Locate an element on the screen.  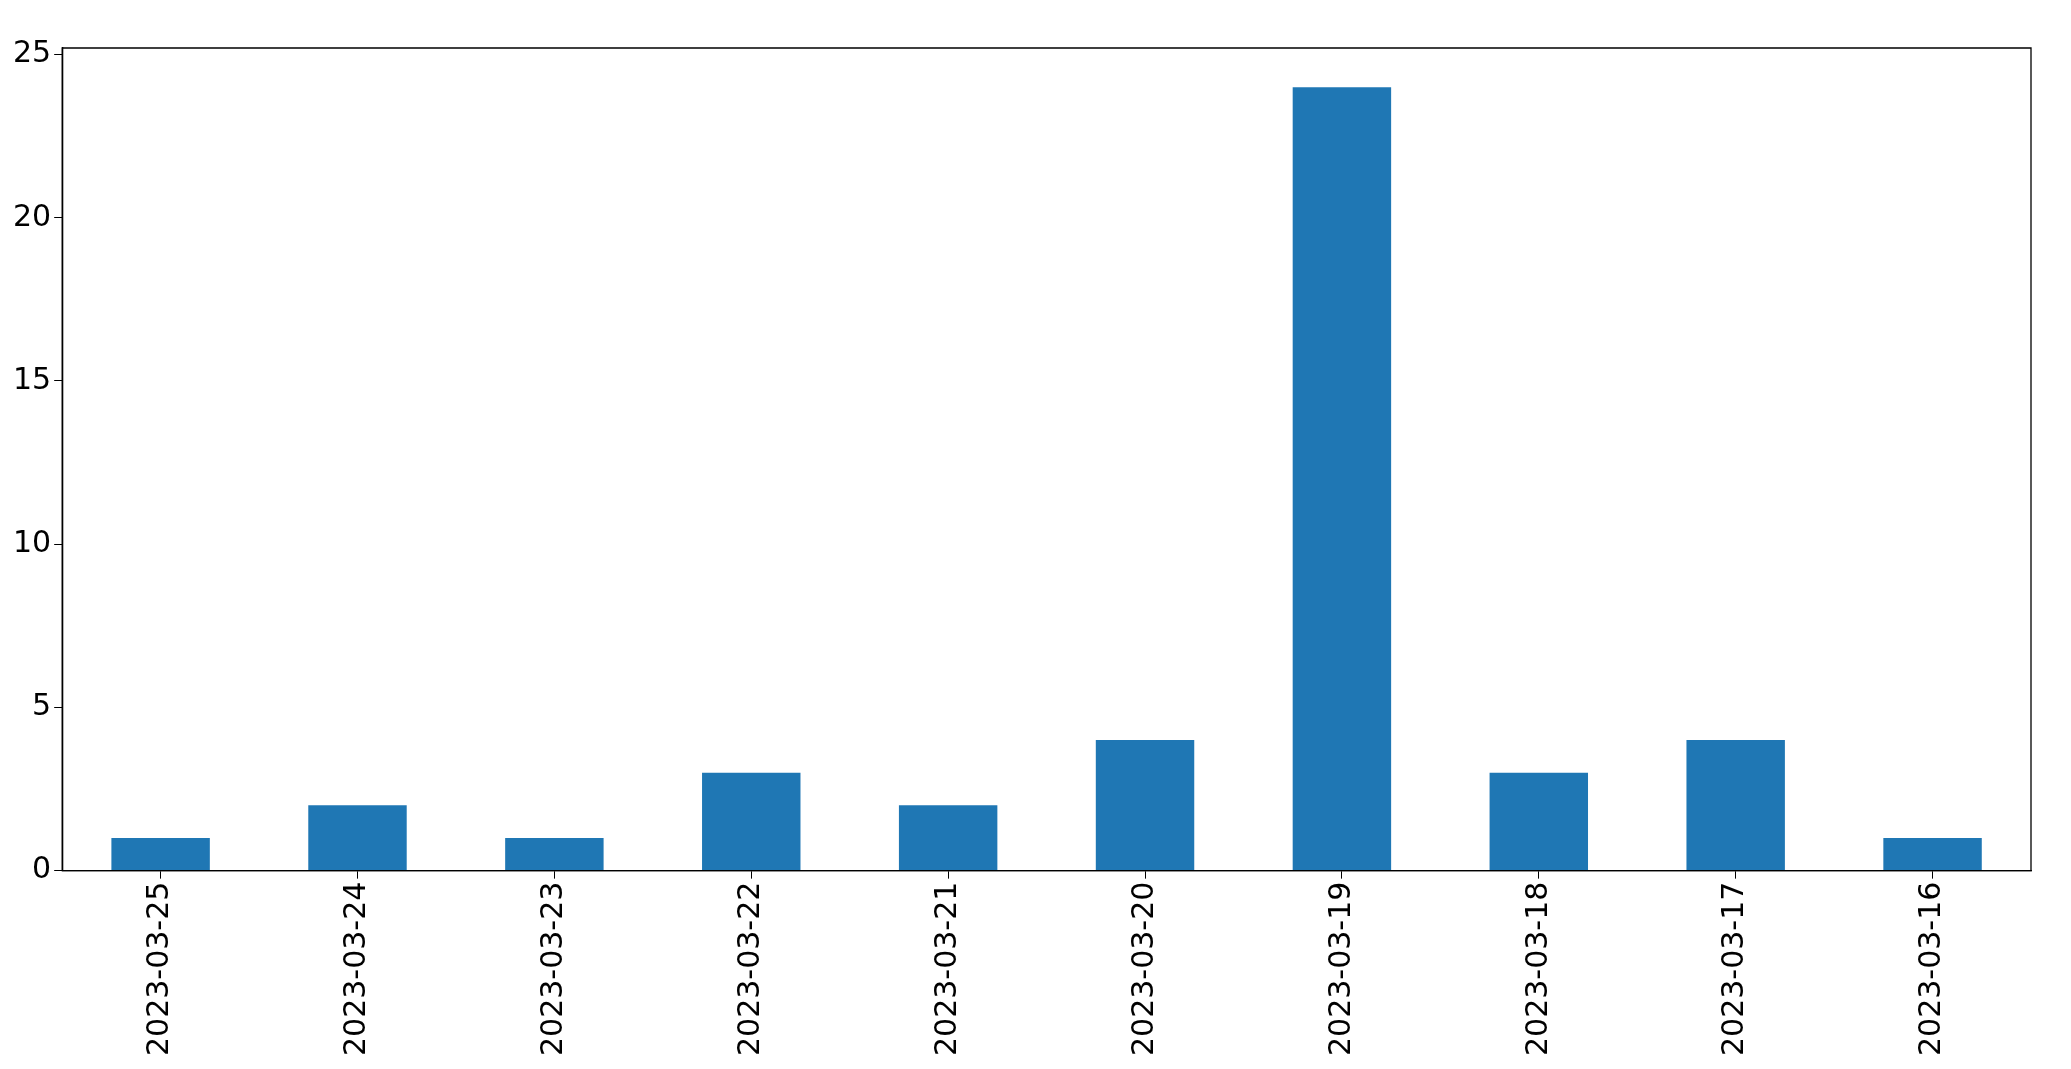
y-tick-label: 0 is located at coordinates (42, 868).